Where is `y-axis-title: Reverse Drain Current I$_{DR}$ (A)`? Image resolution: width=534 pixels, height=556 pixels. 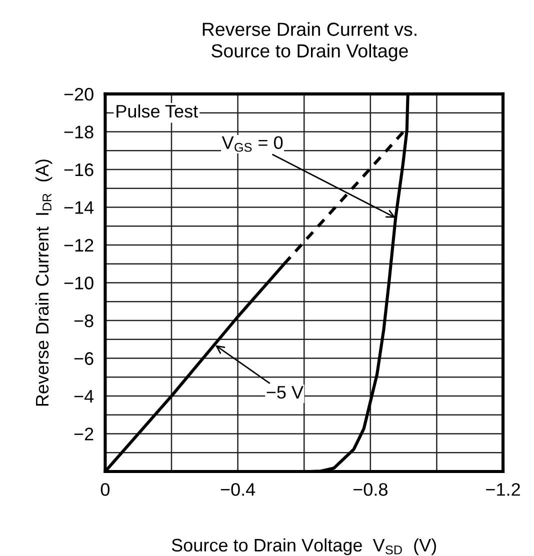
y-axis-title: Reverse Drain Current I$_{DR}$ (A) is located at coordinates (43, 283).